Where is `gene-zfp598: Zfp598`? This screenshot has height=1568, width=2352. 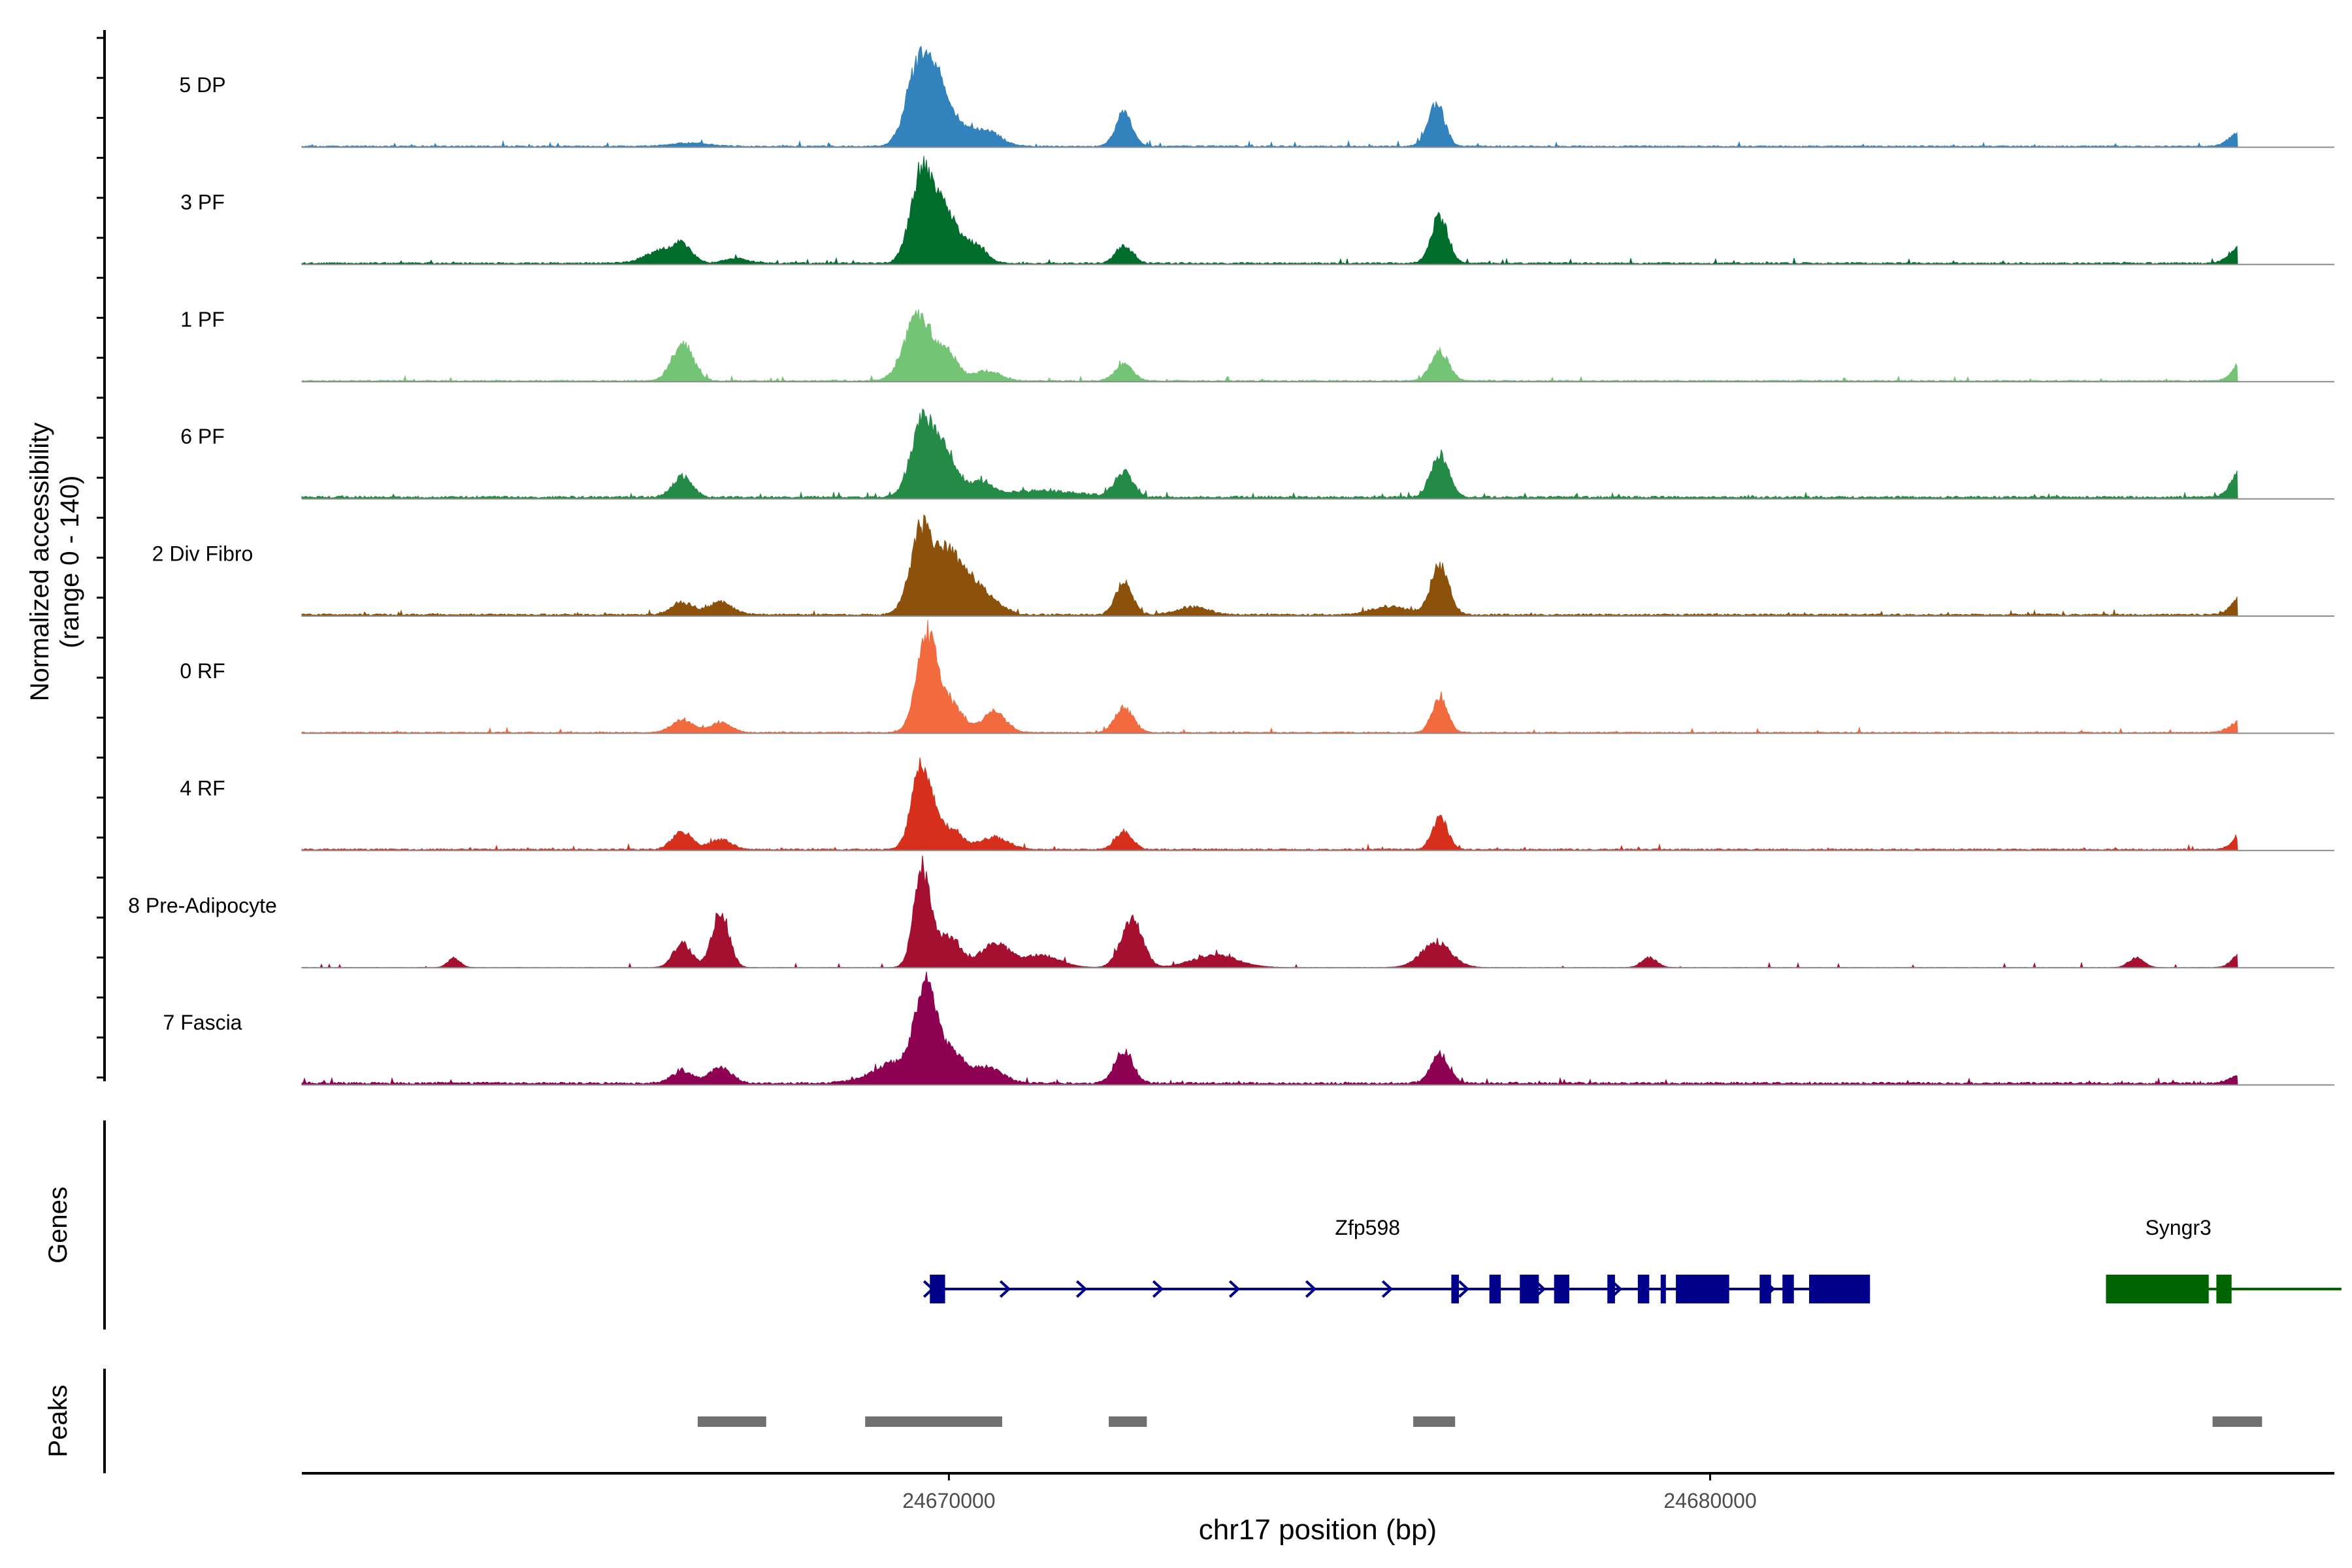
gene-zfp598: Zfp598 is located at coordinates (1396, 1259).